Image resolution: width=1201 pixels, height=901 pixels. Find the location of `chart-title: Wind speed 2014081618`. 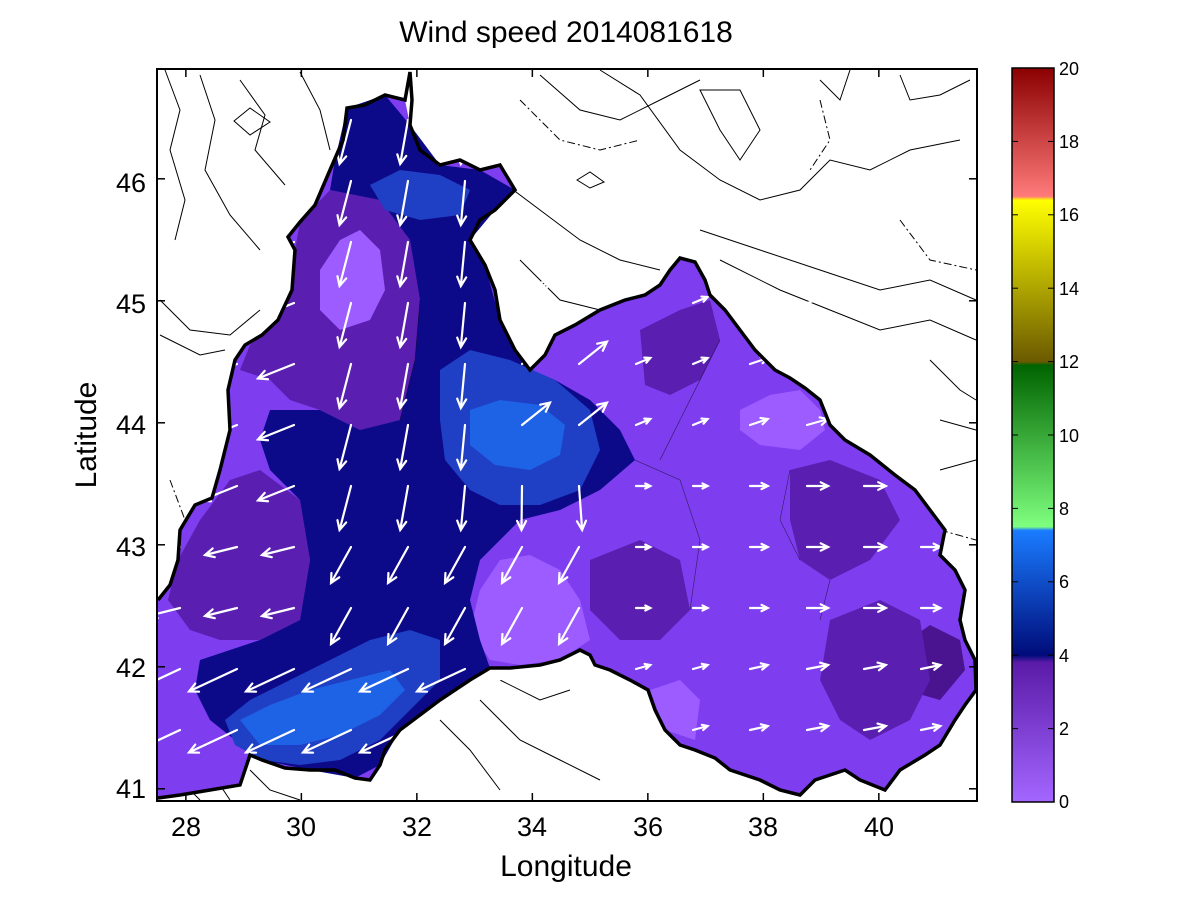

chart-title: Wind speed 2014081618 is located at coordinates (566, 32).